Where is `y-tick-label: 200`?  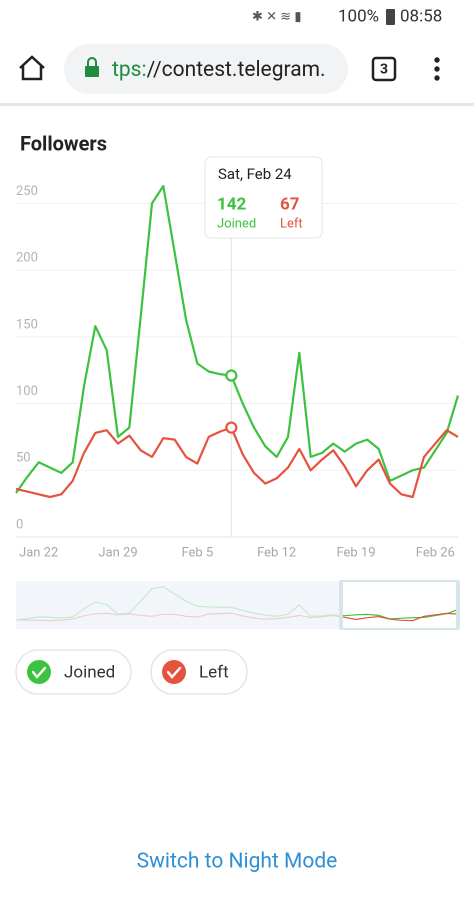 y-tick-label: 200 is located at coordinates (27, 258).